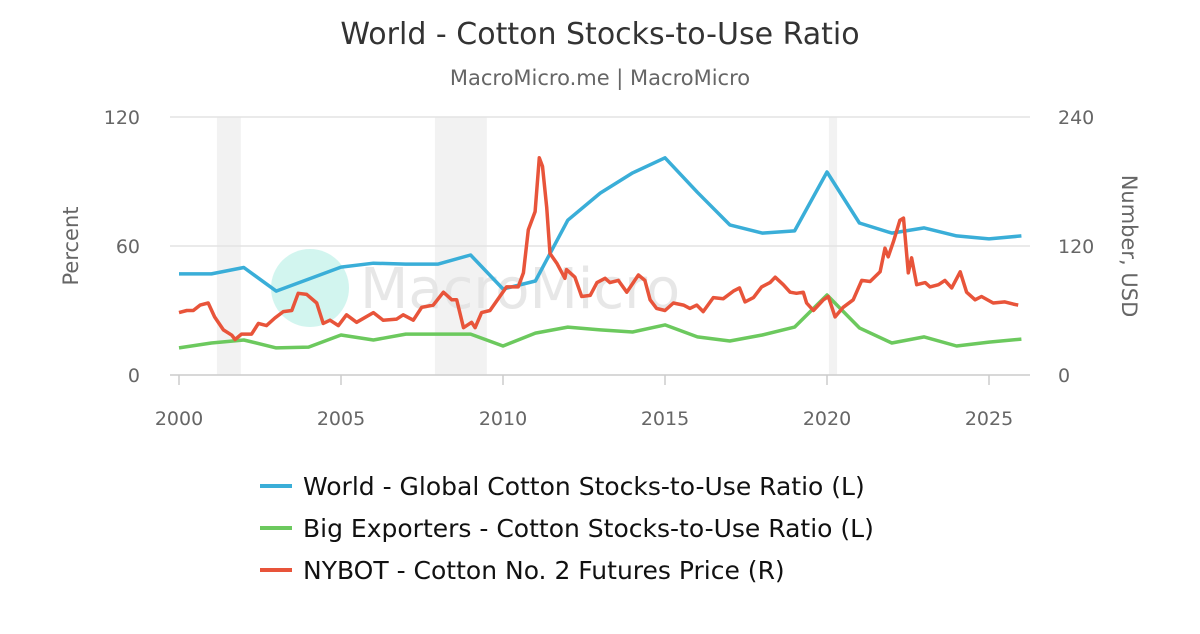 The height and width of the screenshot is (634, 1200). I want to click on y-right-tick-label: 240, so click(1076, 118).